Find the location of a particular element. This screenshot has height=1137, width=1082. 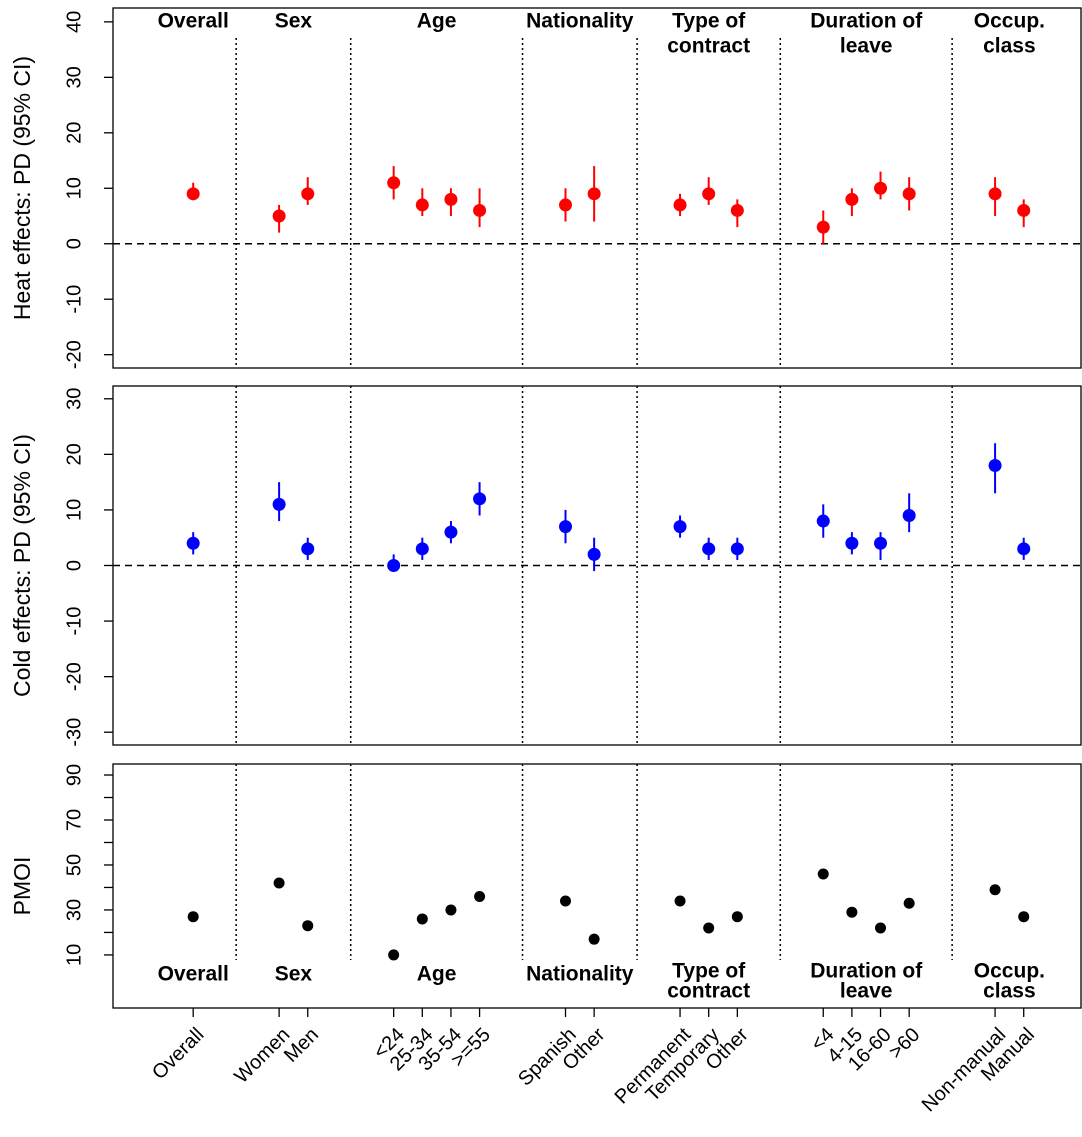

y-axis-title: Cold effects: PD (95% CI) is located at coordinates (22, 565).